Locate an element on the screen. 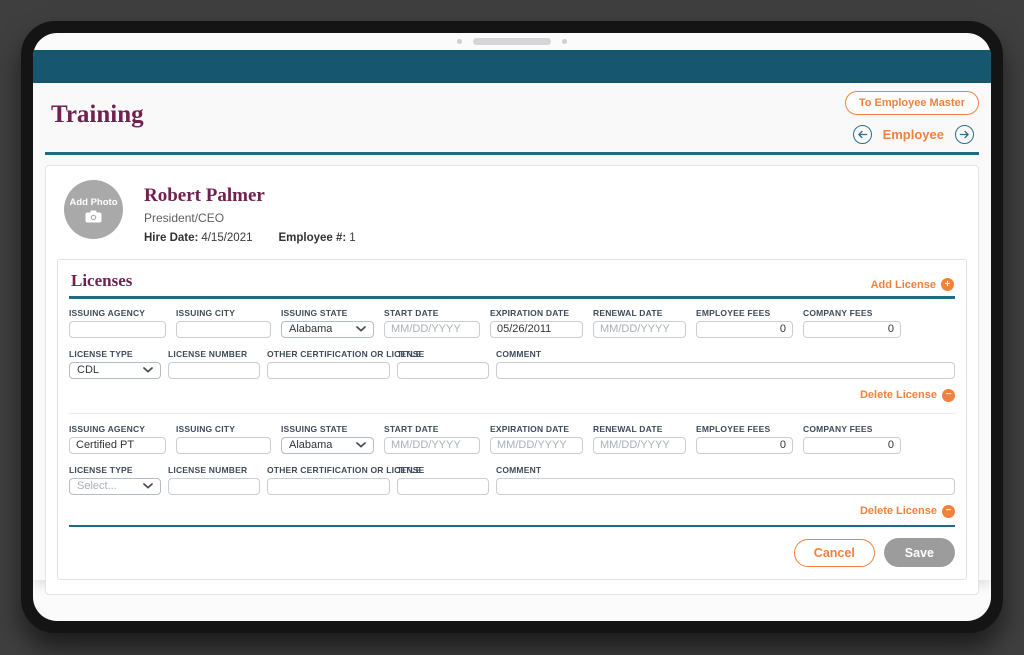 Image resolution: width=1024 pixels, height=655 pixels. tablet-notch is located at coordinates (512, 41).